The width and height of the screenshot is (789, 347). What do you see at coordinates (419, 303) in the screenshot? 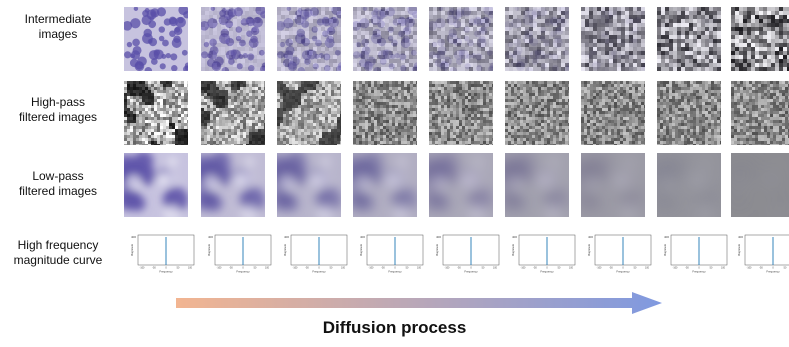
I see `diffusion-arrow` at bounding box center [419, 303].